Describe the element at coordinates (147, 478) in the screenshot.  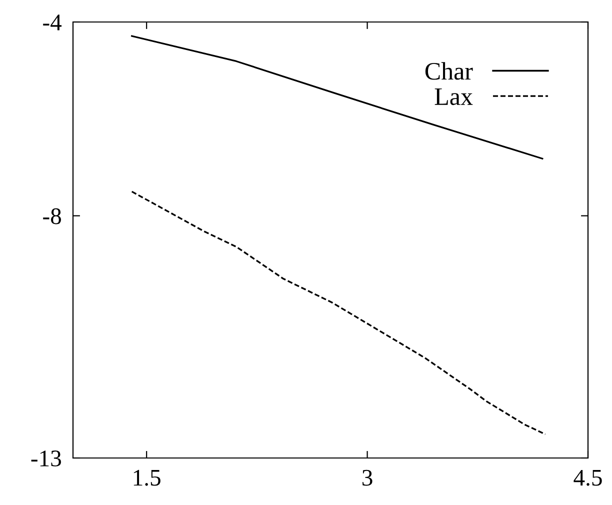
I see `x-tick-label: 1.5` at that location.